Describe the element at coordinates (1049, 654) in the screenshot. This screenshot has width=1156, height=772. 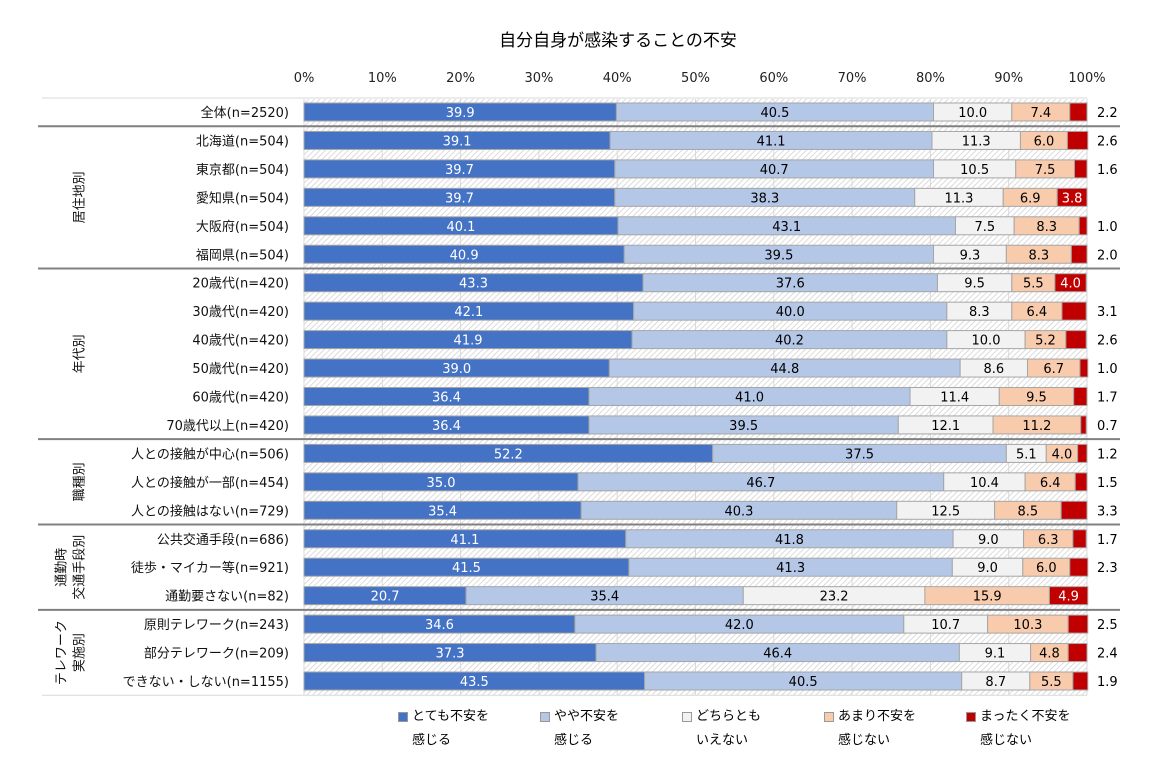
I see `data-label: 4.8` at that location.